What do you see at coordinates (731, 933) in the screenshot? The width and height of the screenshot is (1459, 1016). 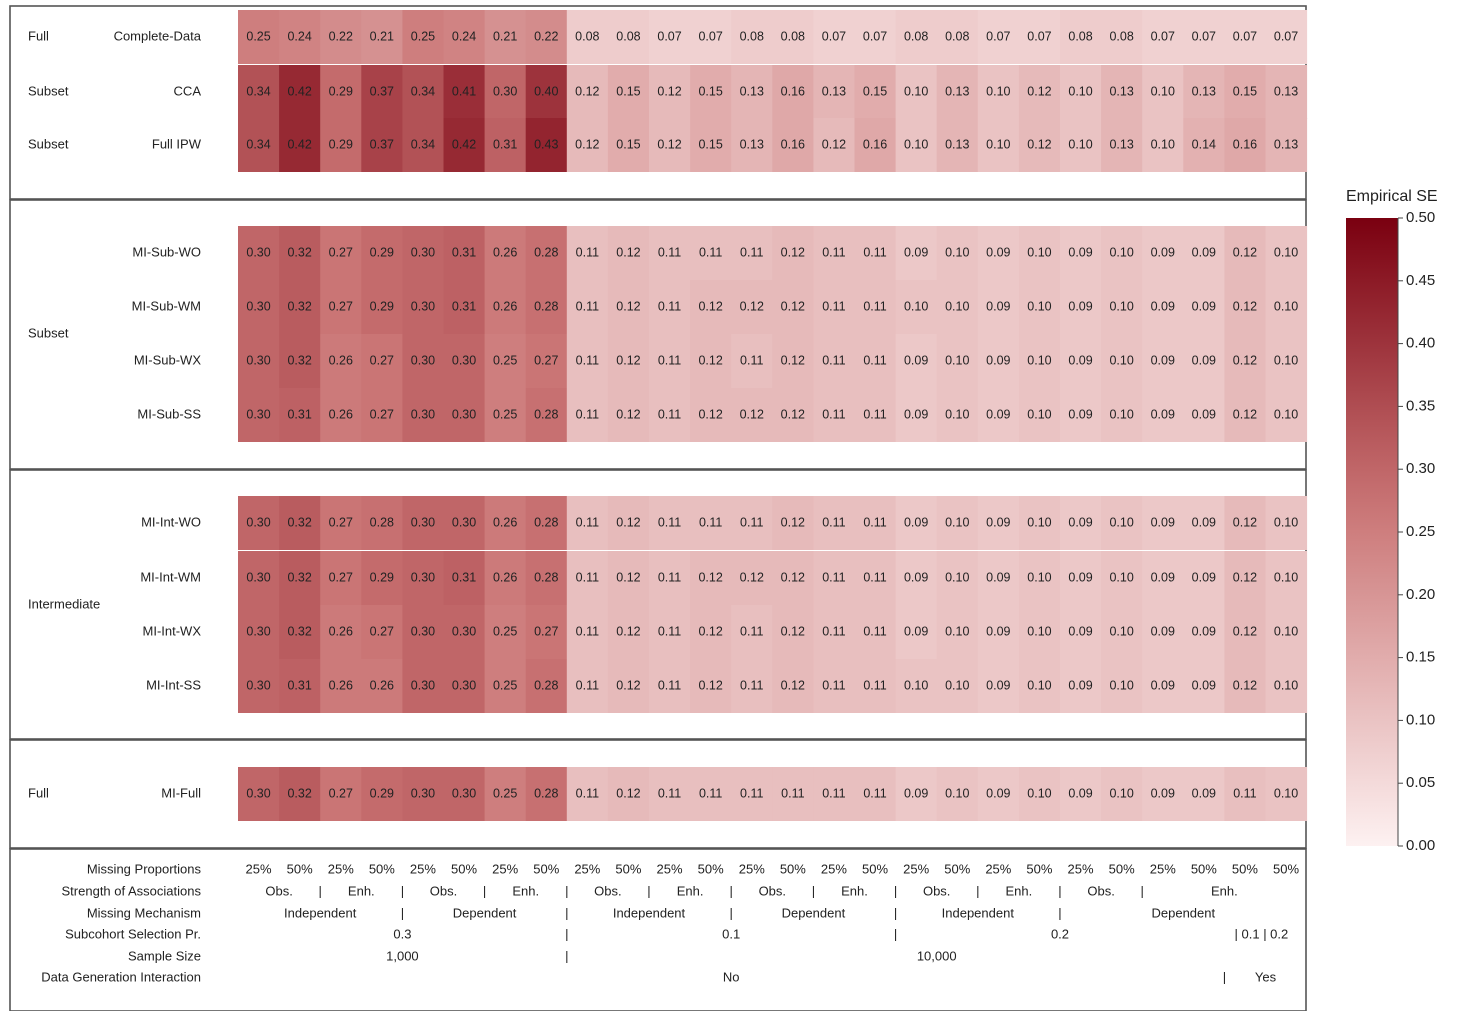 I see `bottom-row-item: 0.1` at bounding box center [731, 933].